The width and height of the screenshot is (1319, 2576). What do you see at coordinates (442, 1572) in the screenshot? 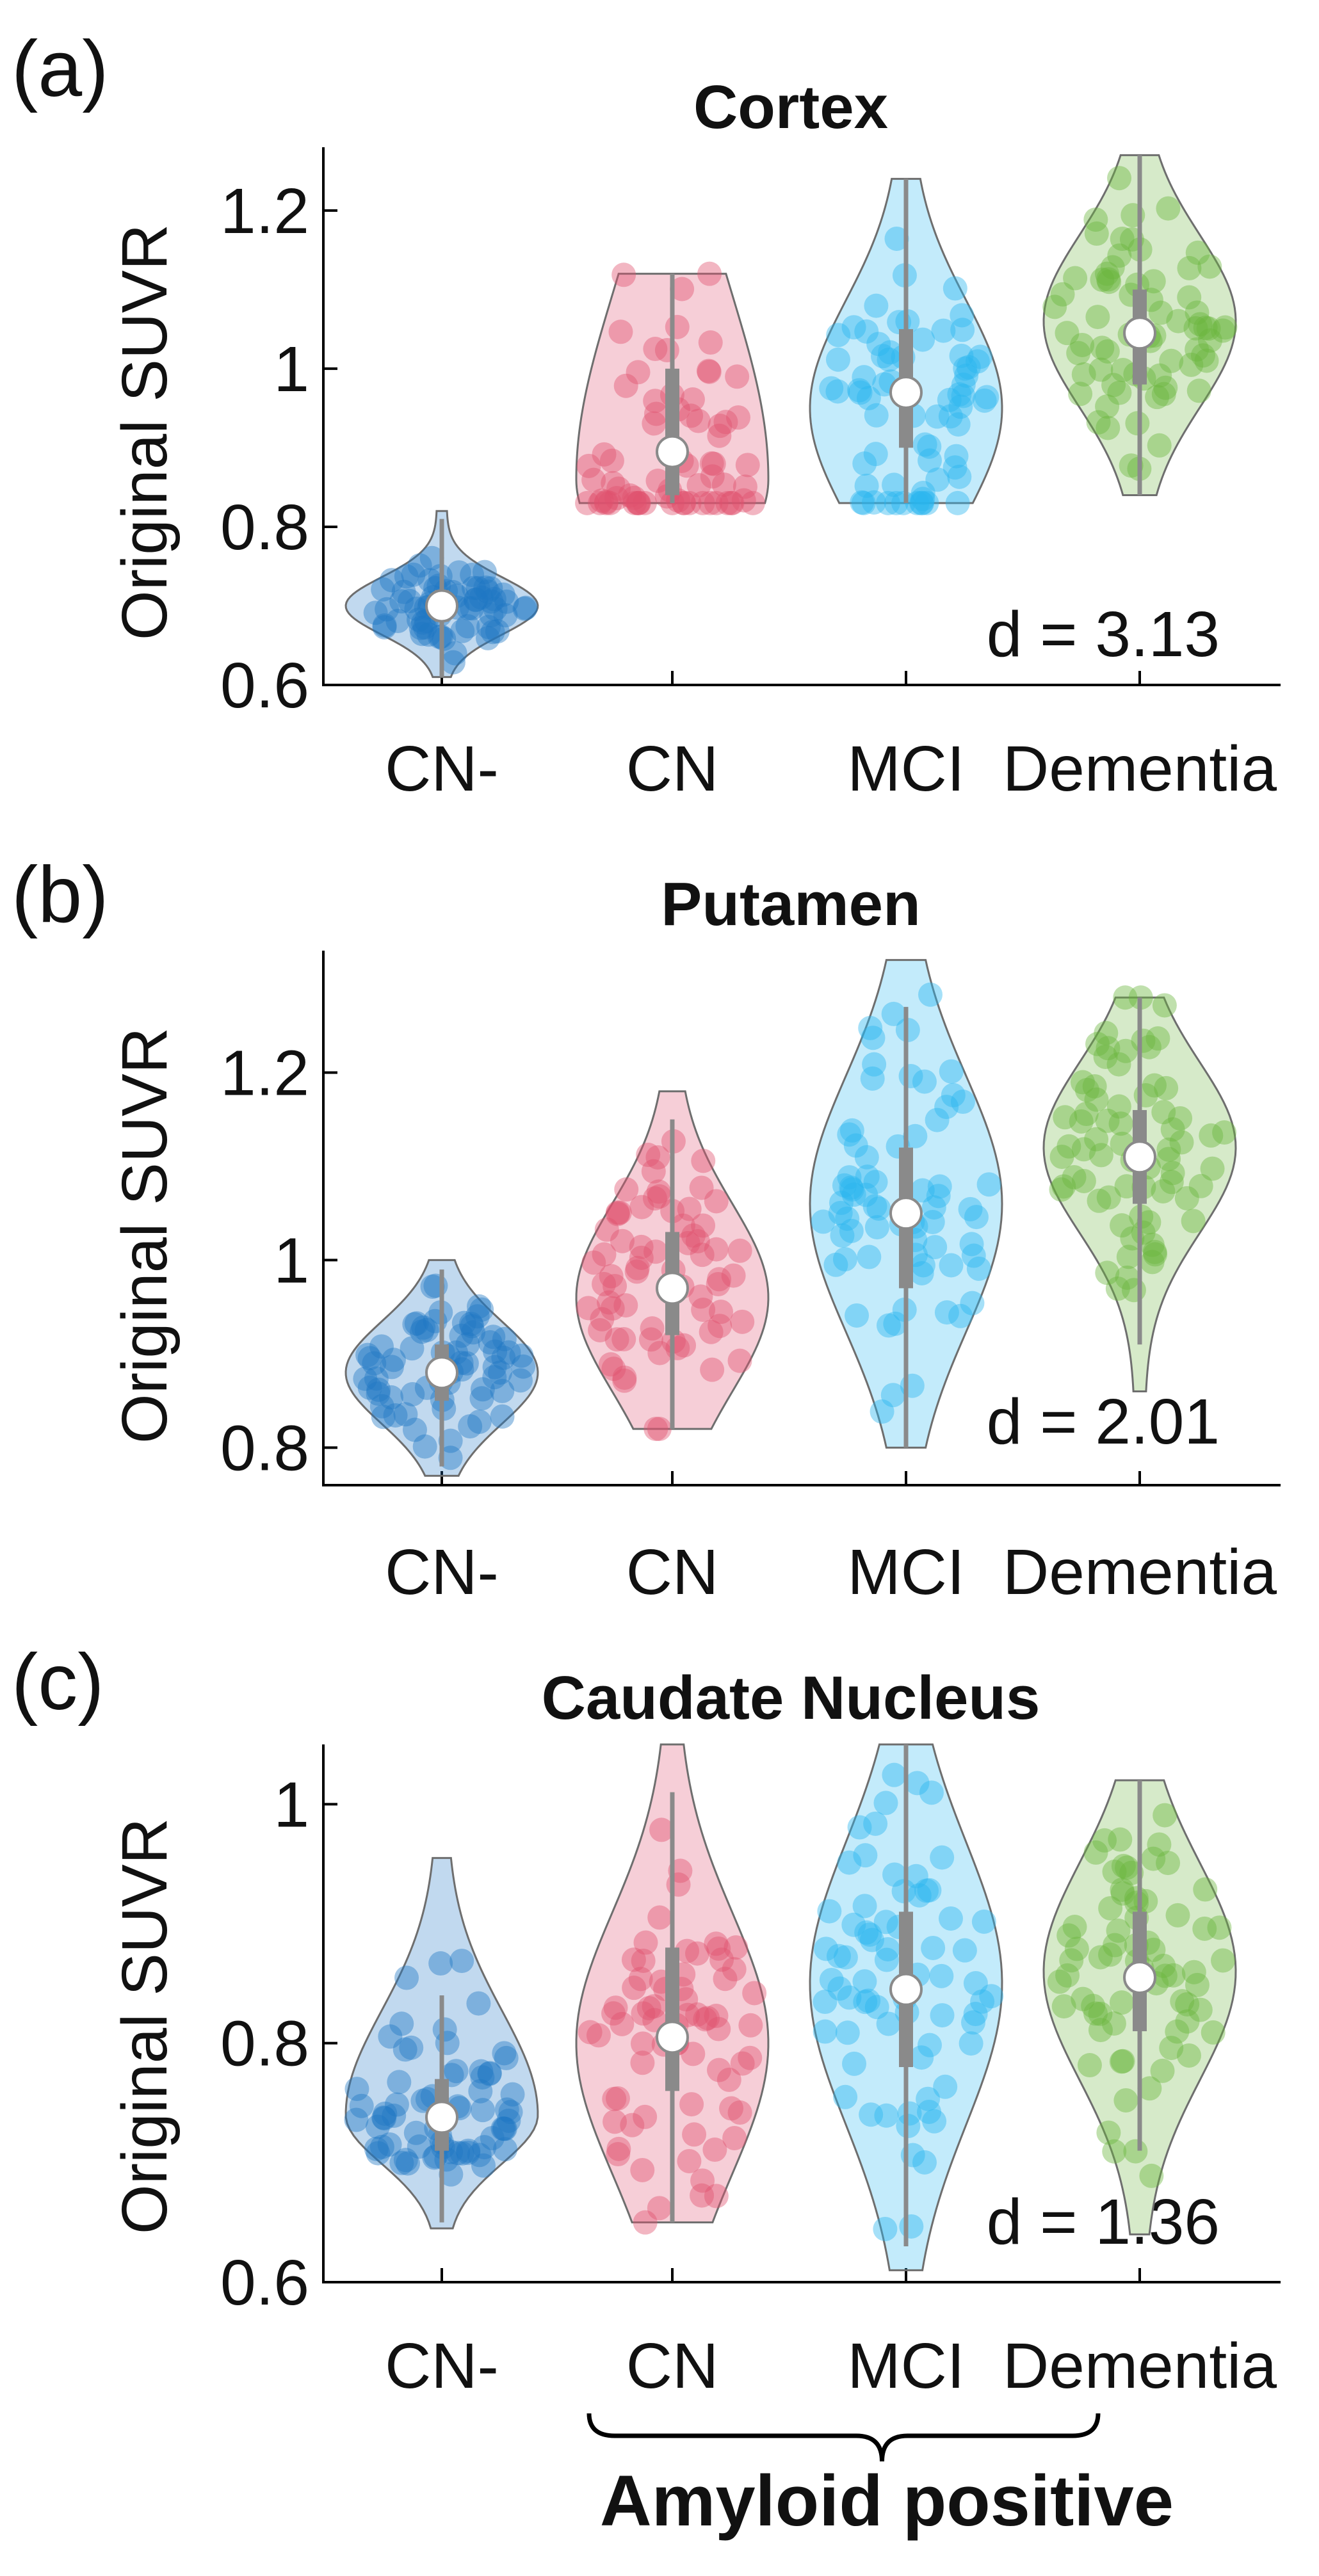
I see `x-tick-label-cn: CN-` at bounding box center [442, 1572].